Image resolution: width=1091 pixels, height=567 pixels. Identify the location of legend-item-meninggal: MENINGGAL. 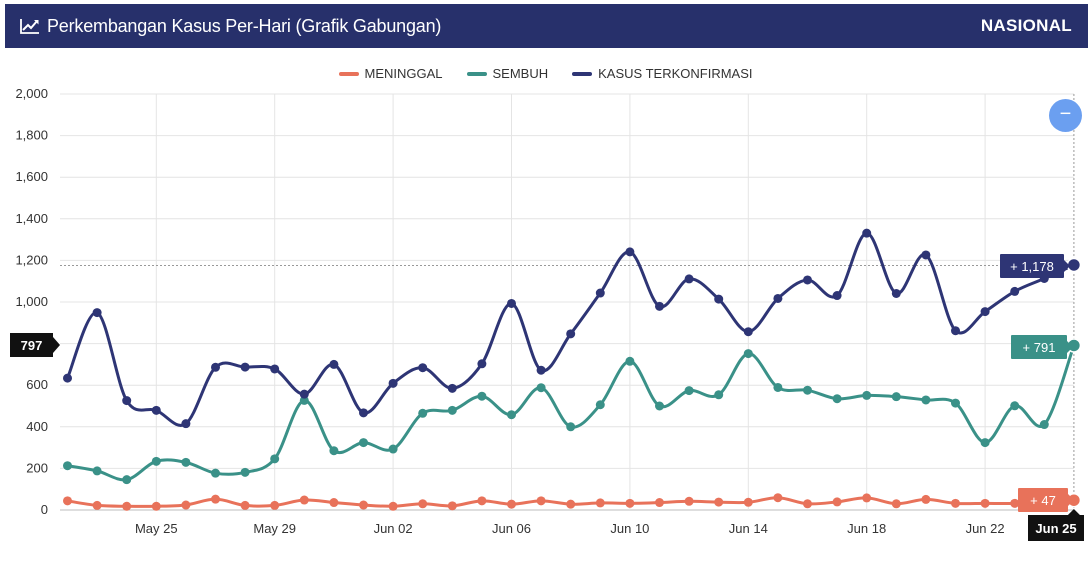
(390, 73).